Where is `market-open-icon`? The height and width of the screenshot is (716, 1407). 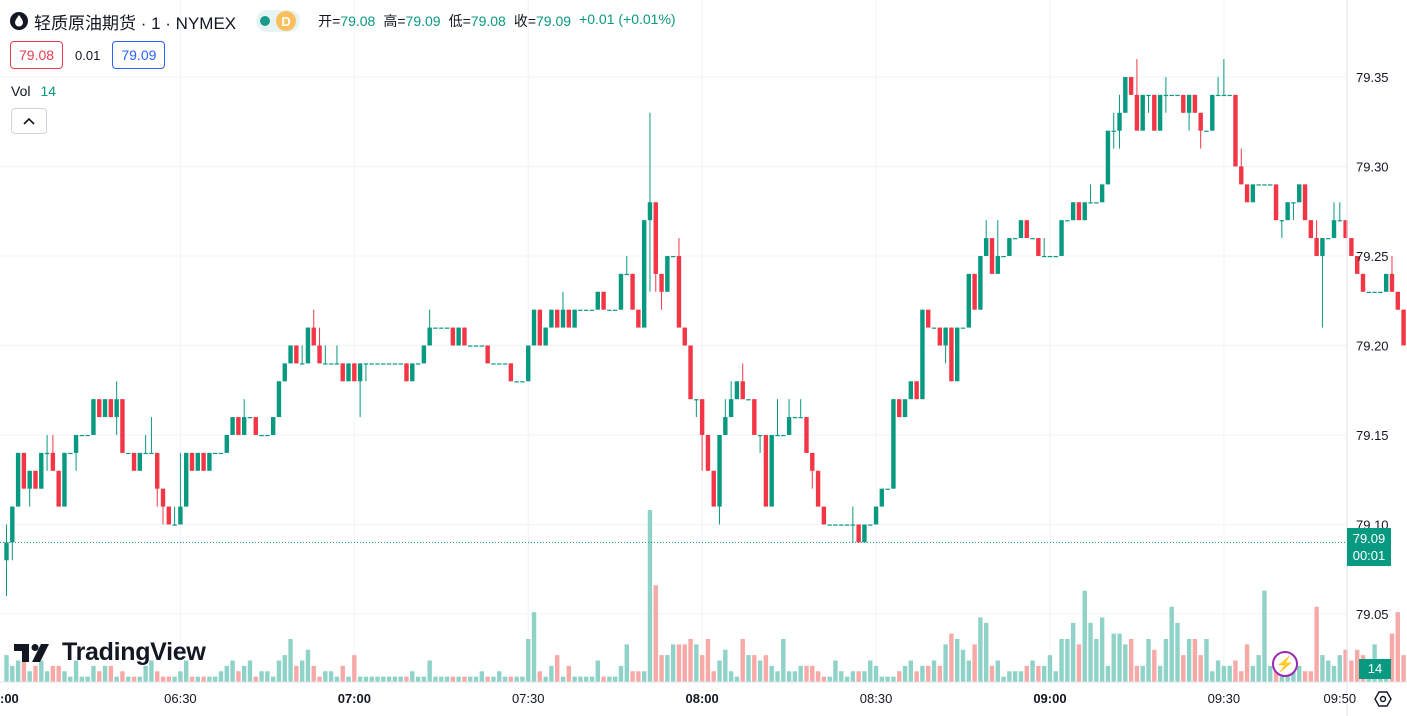
market-open-icon is located at coordinates (265, 21).